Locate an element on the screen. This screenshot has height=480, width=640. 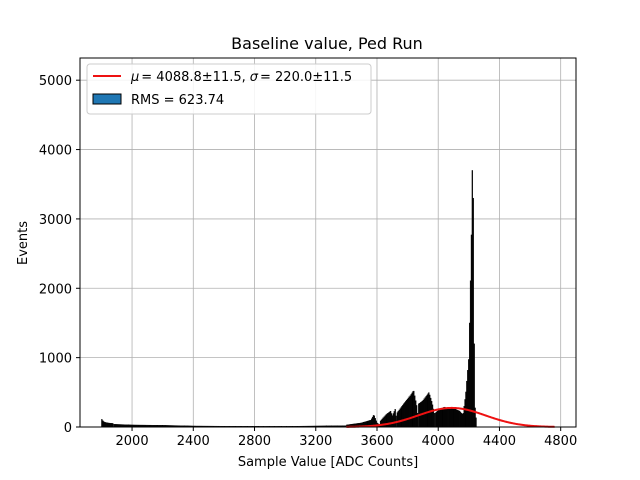
legend-mu-value: = 4088.8±11.5, is located at coordinates (193, 77).